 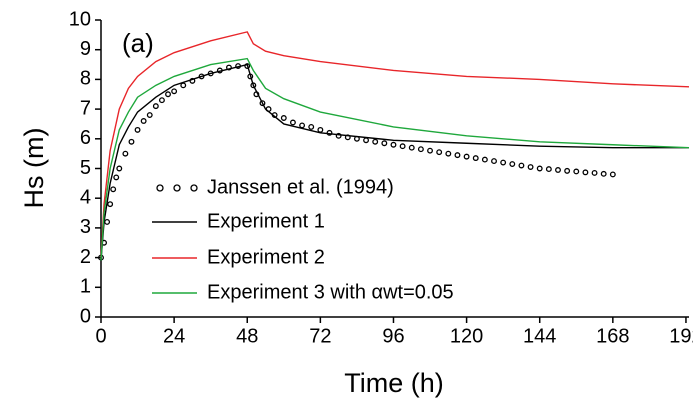 I want to click on x-tick-label: 0, so click(x=100, y=336).